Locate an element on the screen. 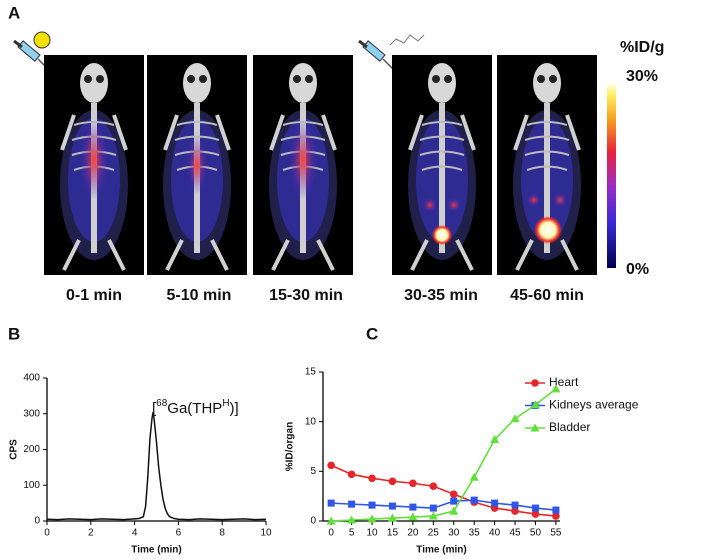 The height and width of the screenshot is (559, 708). legend-label: Heart is located at coordinates (564, 382).